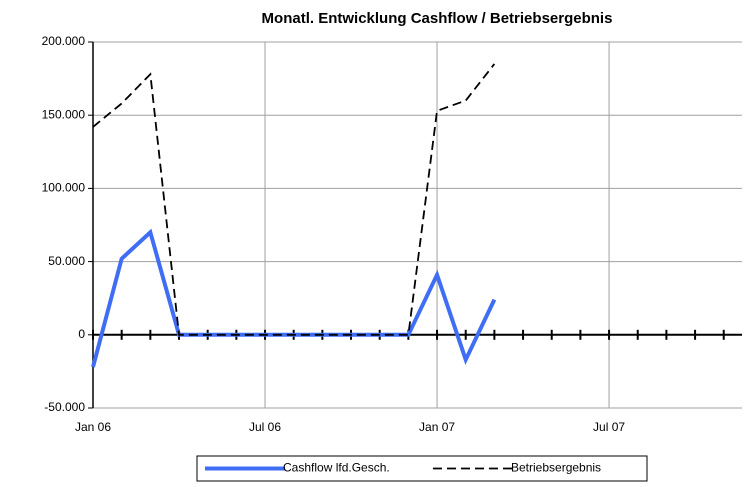  Describe the element at coordinates (437, 427) in the screenshot. I see `x-tick-label: Jan 07` at that location.